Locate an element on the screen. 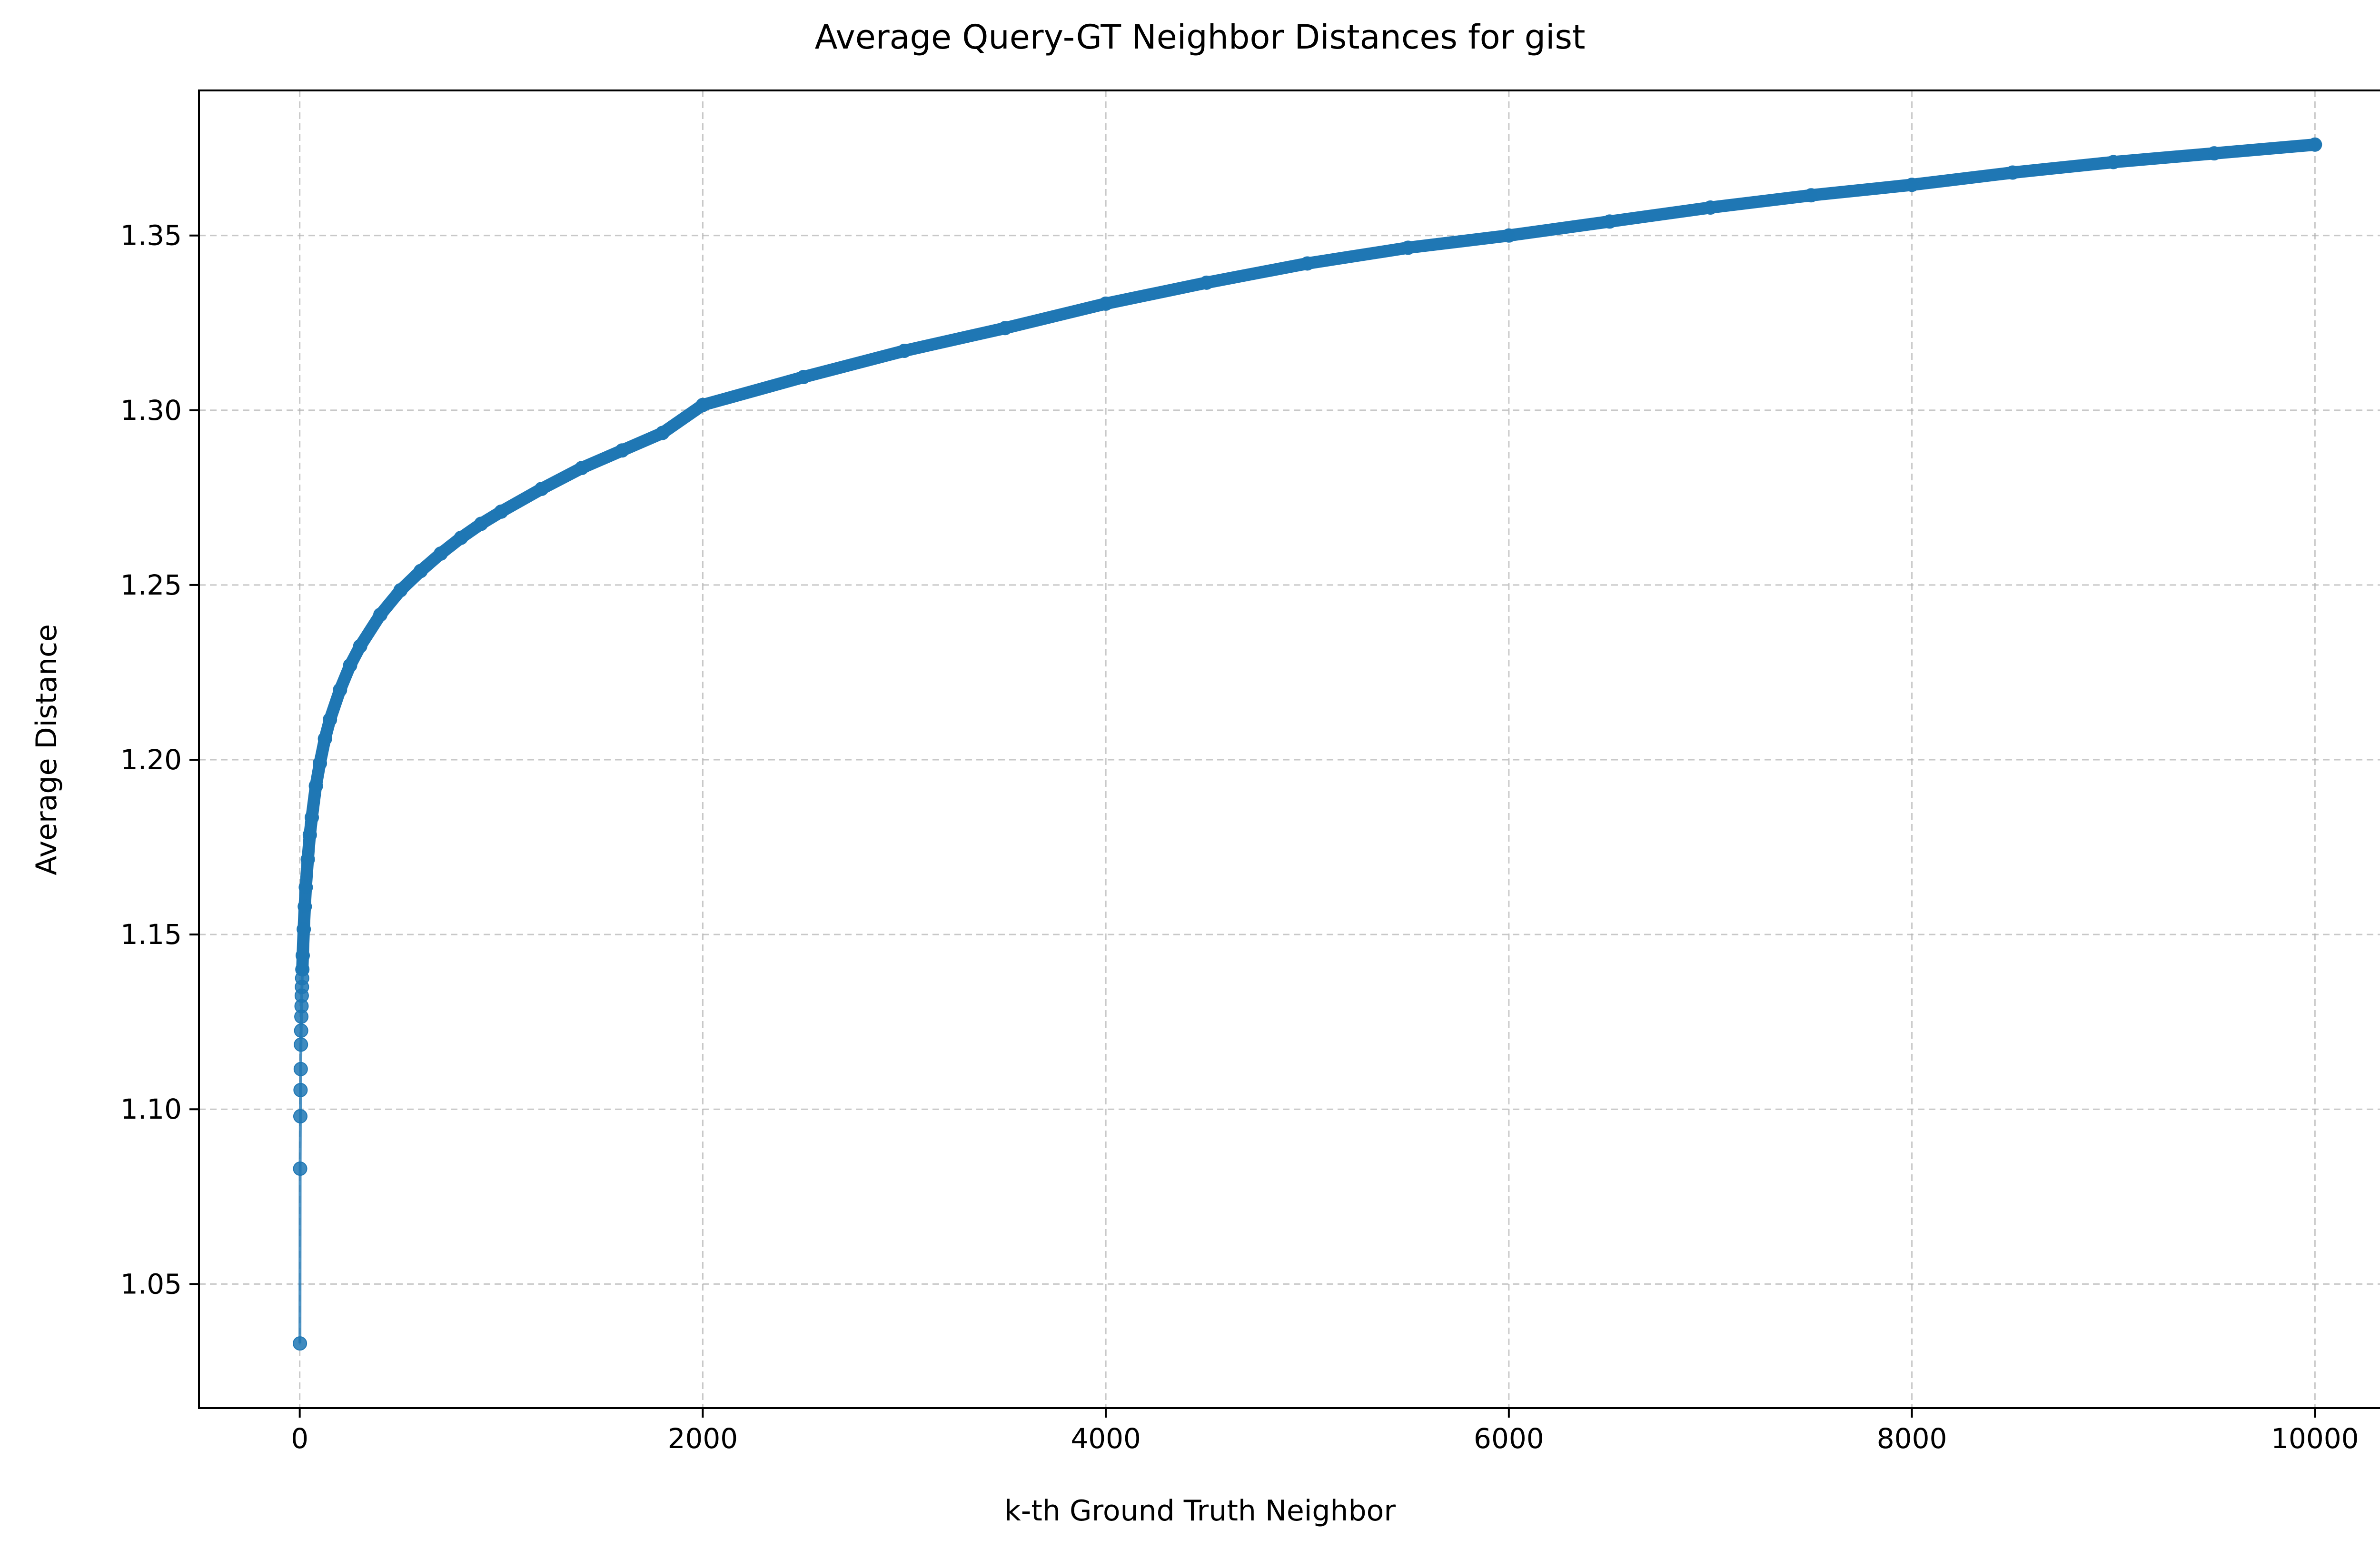 Image resolution: width=2380 pixels, height=1559 pixels. y-tick-label: 1.20 is located at coordinates (151, 760).